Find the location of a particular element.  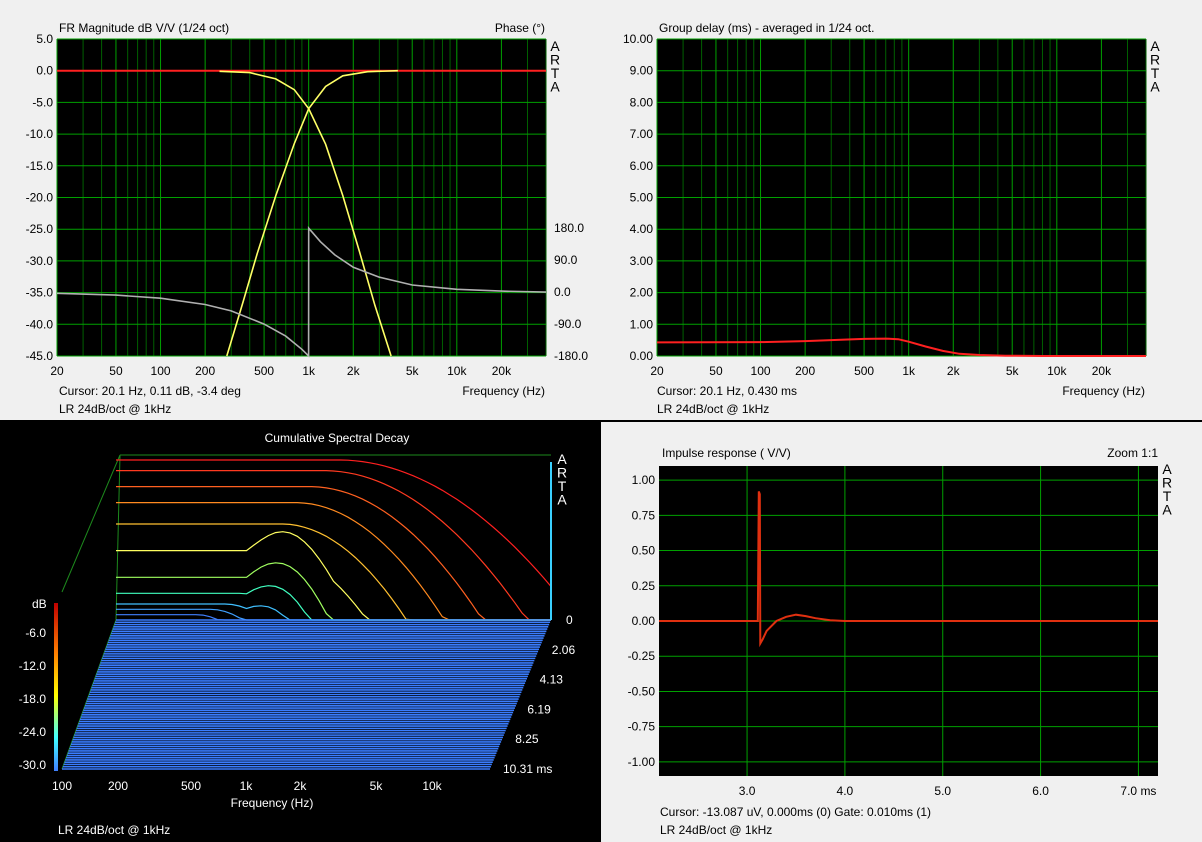

impulse-curve is located at coordinates (908, 569).